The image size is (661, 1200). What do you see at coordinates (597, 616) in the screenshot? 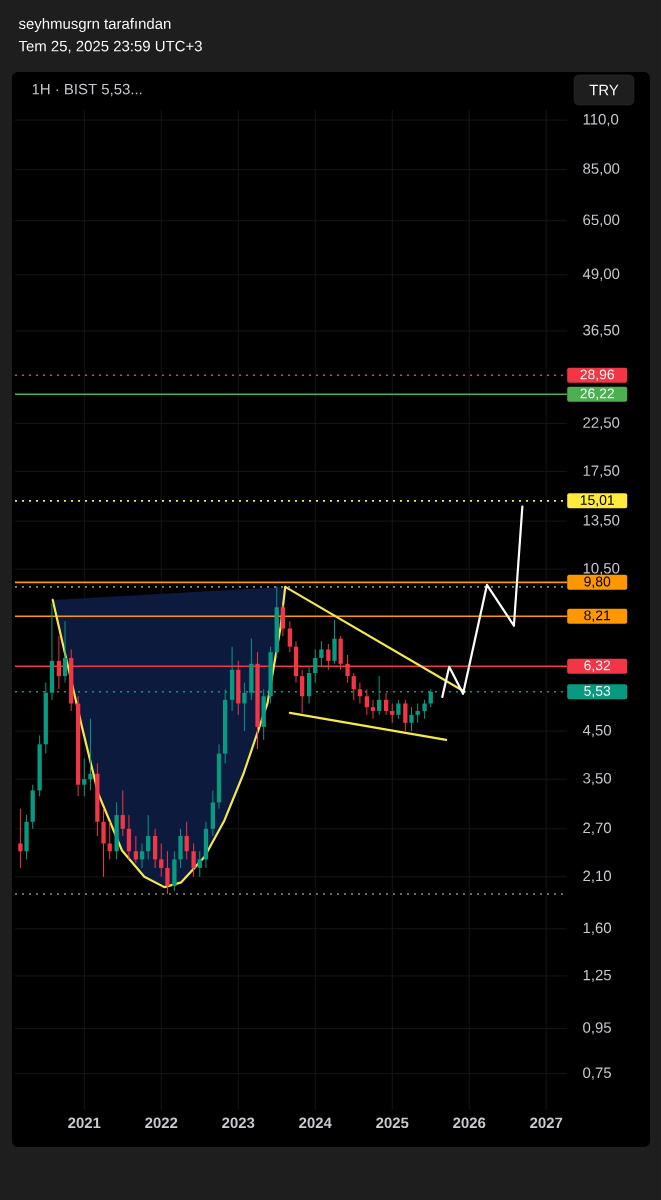
I see `ref-line-label: 8,21` at bounding box center [597, 616].